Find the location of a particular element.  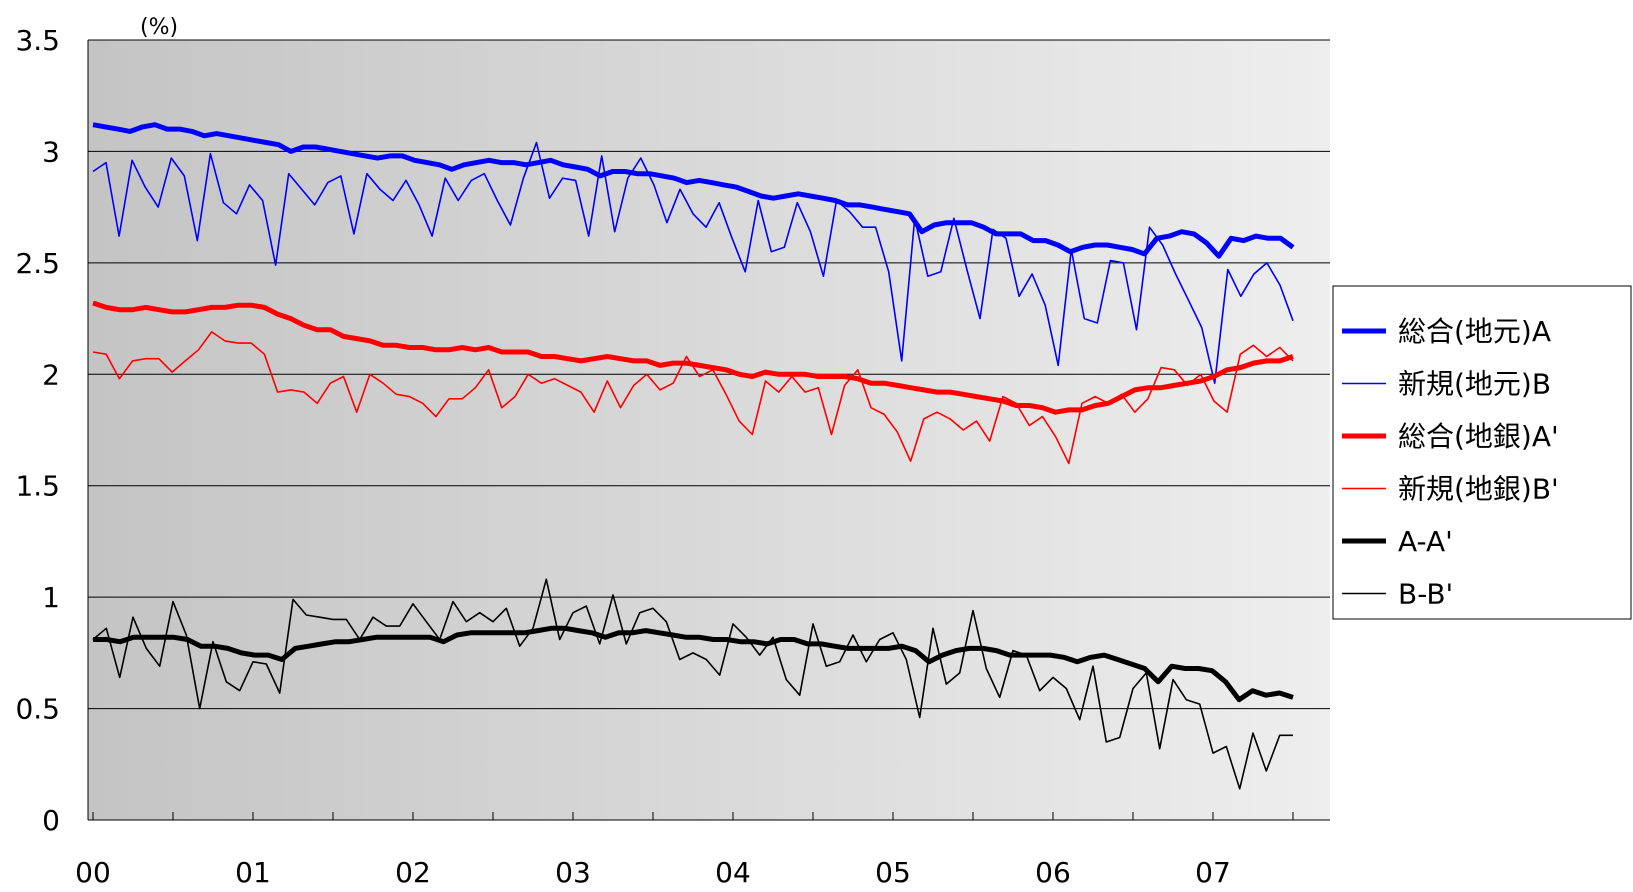

legend-label: A-A' is located at coordinates (1425, 541).